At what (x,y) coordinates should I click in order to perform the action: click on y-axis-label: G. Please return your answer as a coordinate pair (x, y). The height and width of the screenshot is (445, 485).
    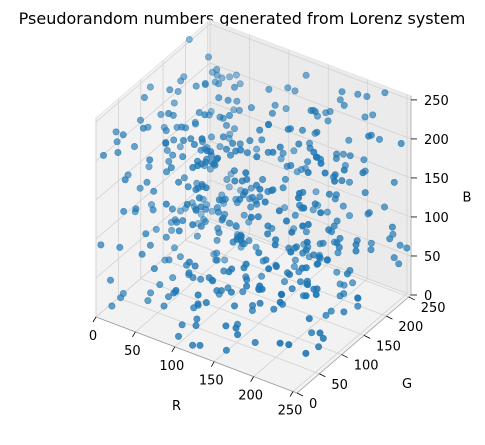
    Looking at the image, I should click on (407, 384).